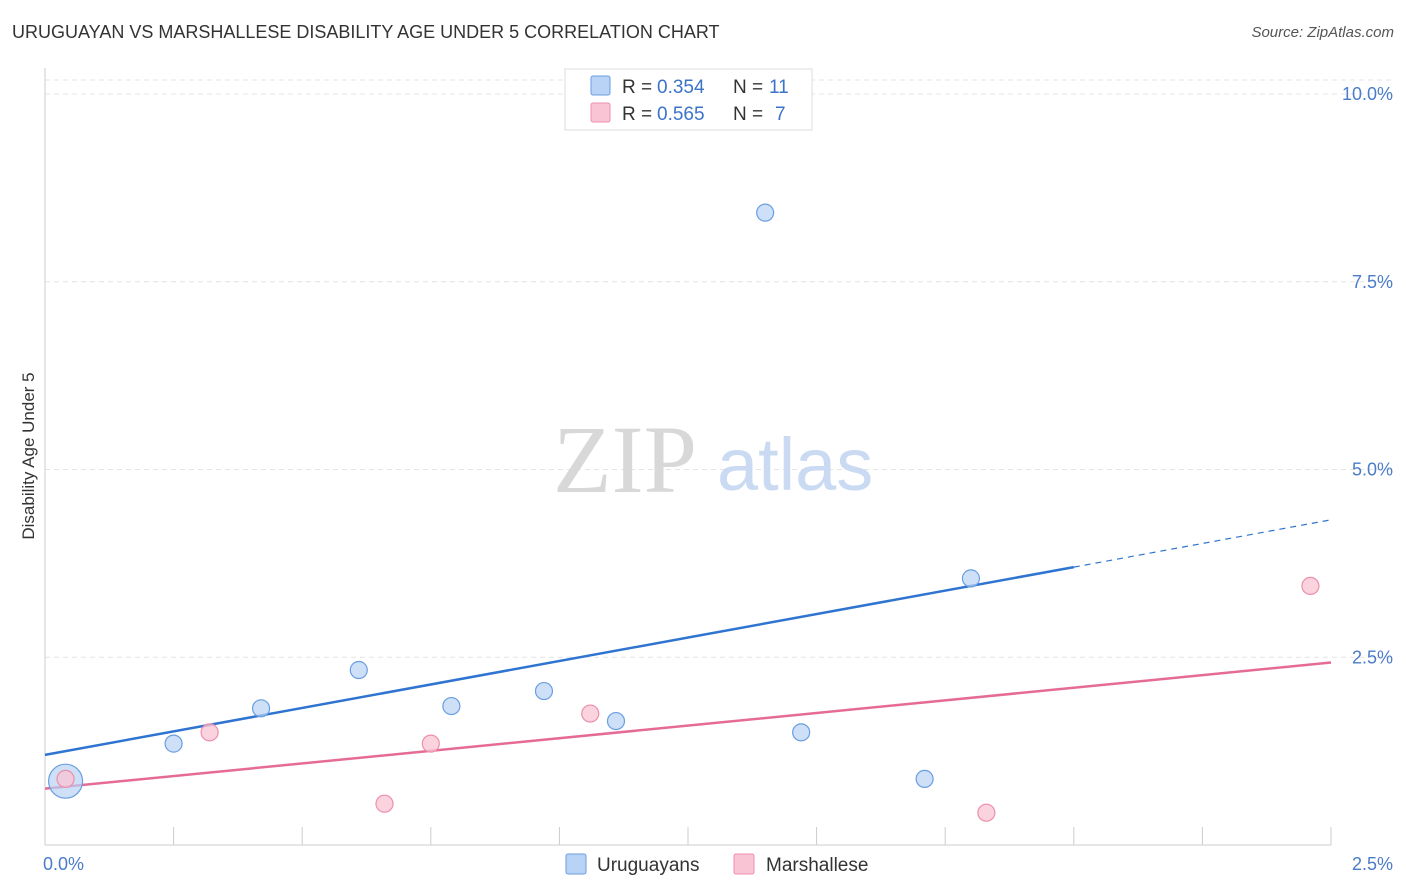 The height and width of the screenshot is (892, 1406). What do you see at coordinates (625, 459) in the screenshot?
I see `watermark-zip: ZIP` at bounding box center [625, 459].